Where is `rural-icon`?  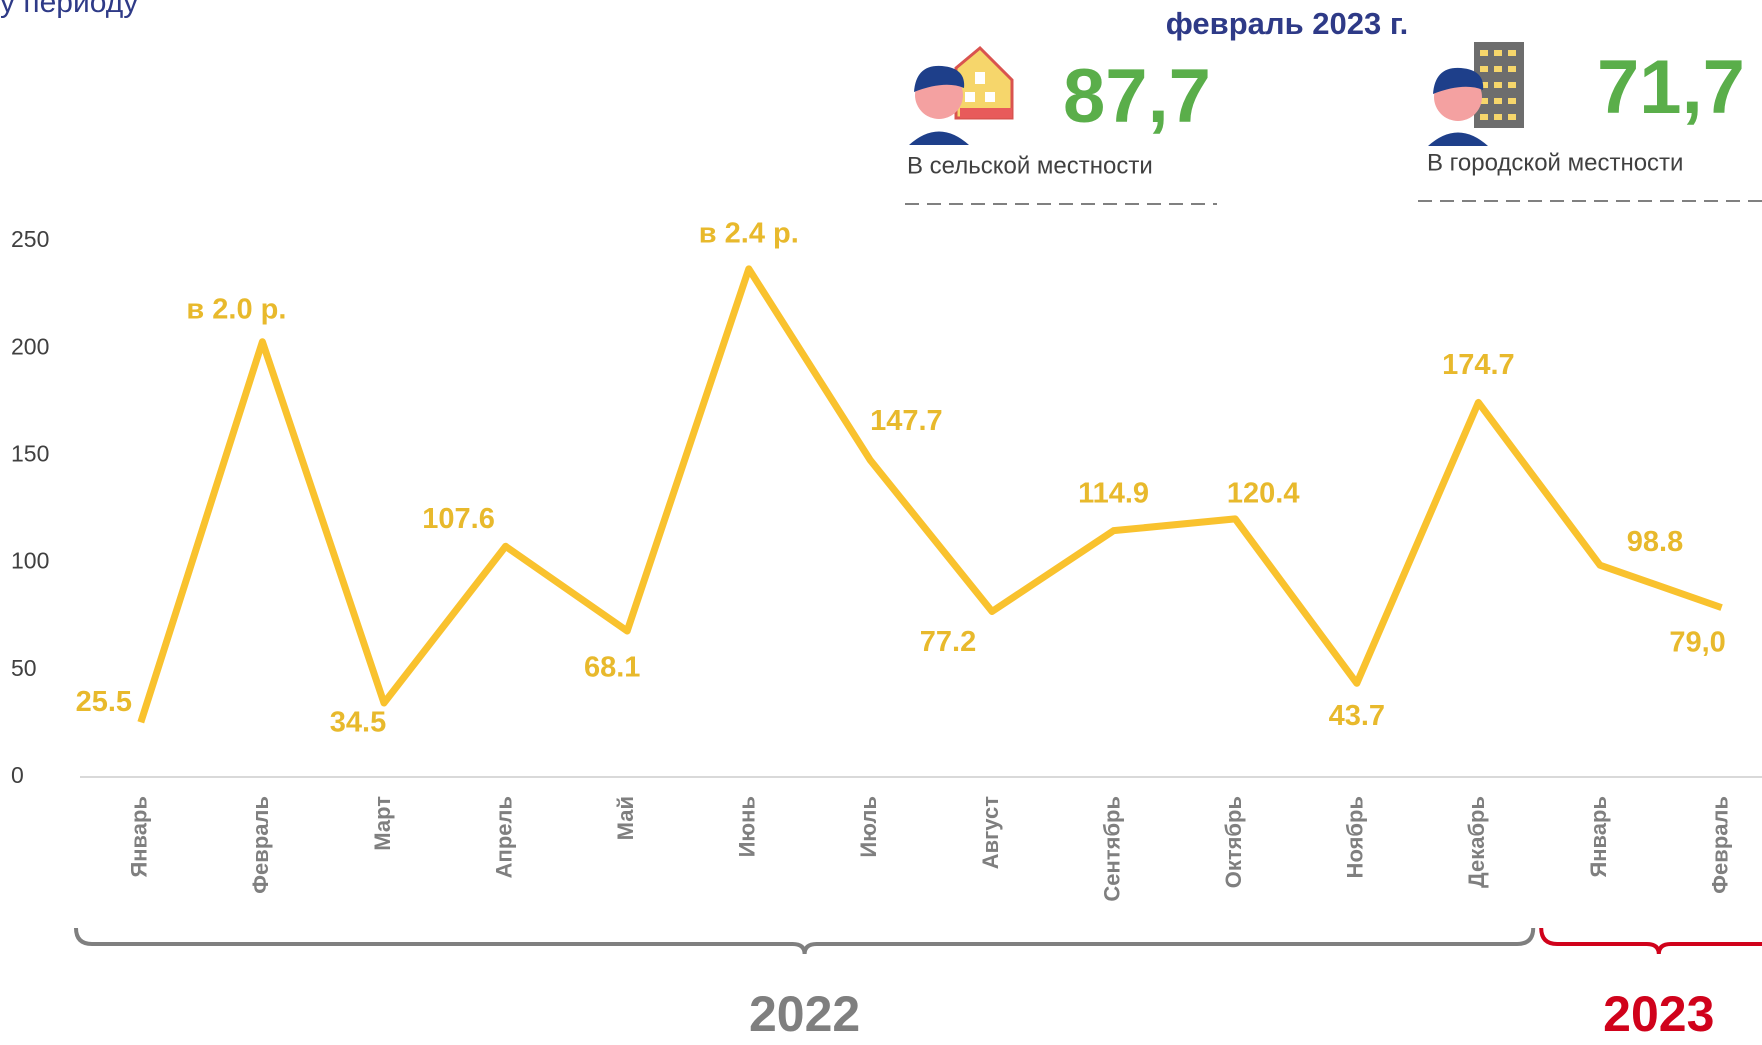 rural-icon is located at coordinates (961, 95).